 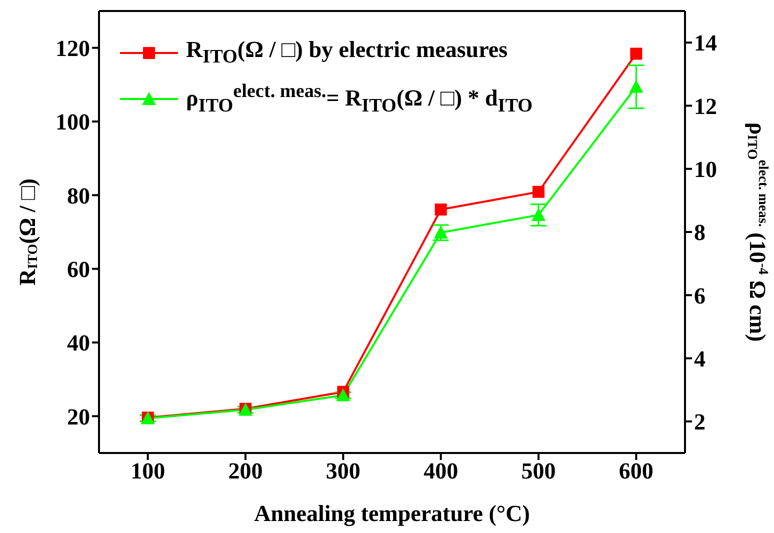 I want to click on x-tick-label: 200, so click(x=245, y=471).